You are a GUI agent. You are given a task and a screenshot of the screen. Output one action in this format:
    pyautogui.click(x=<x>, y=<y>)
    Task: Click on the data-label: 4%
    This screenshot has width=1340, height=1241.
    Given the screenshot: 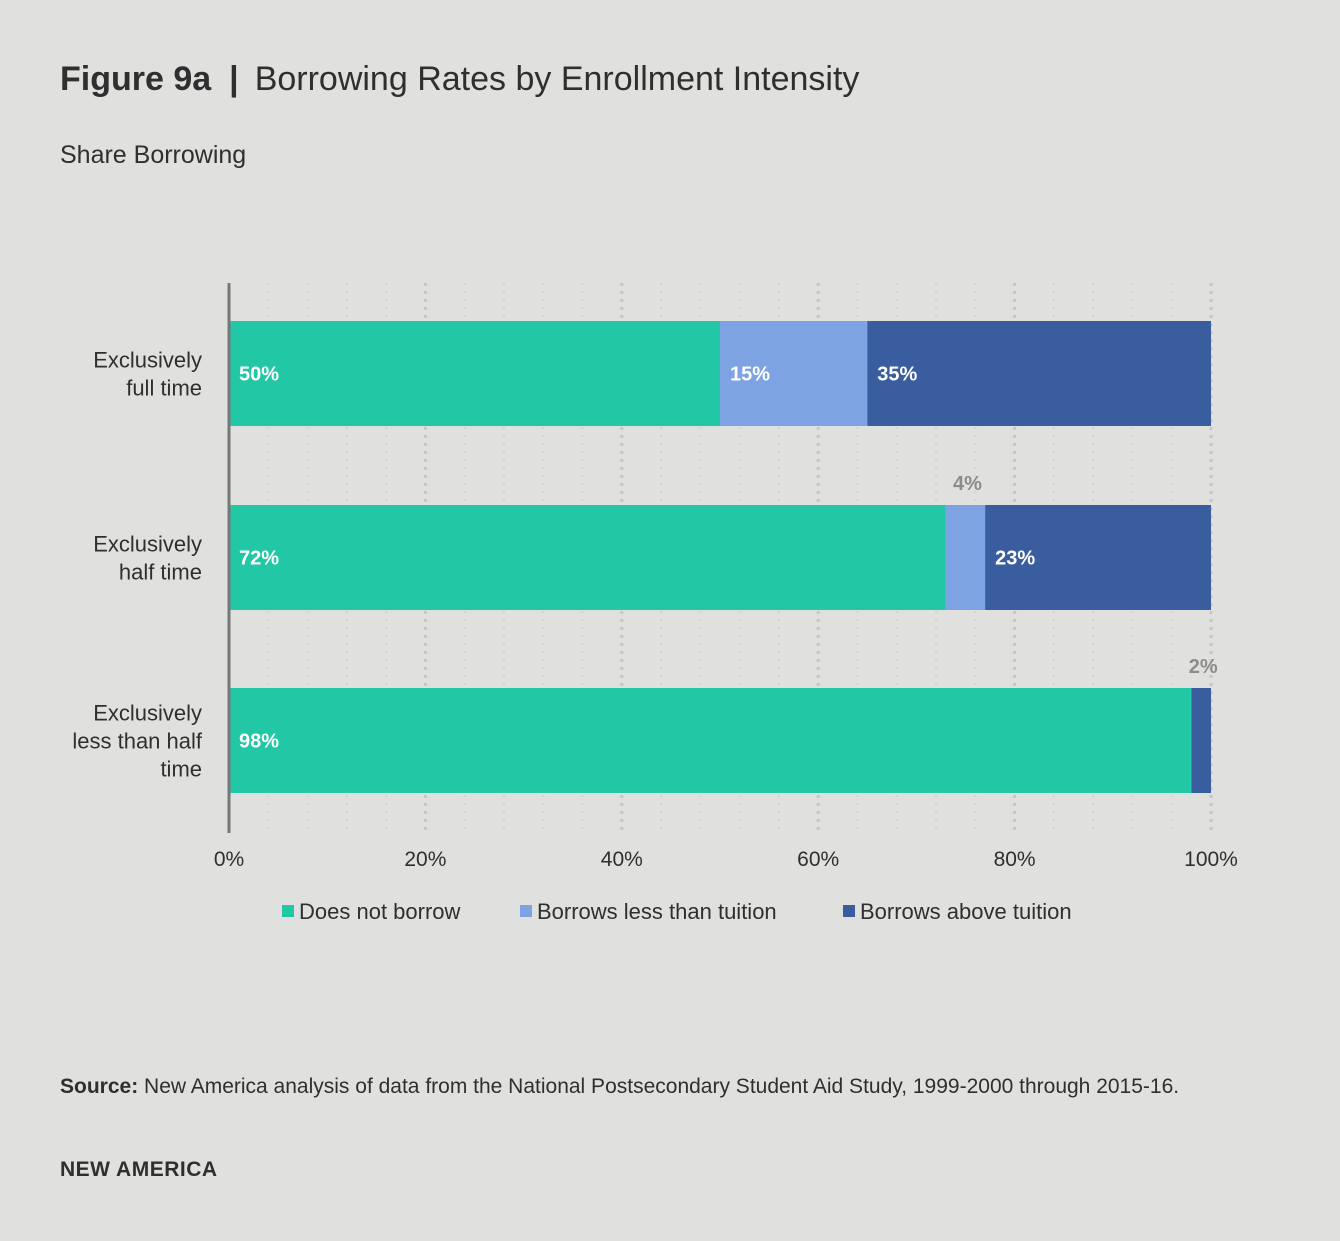 What is the action you would take?
    pyautogui.click(x=967, y=484)
    